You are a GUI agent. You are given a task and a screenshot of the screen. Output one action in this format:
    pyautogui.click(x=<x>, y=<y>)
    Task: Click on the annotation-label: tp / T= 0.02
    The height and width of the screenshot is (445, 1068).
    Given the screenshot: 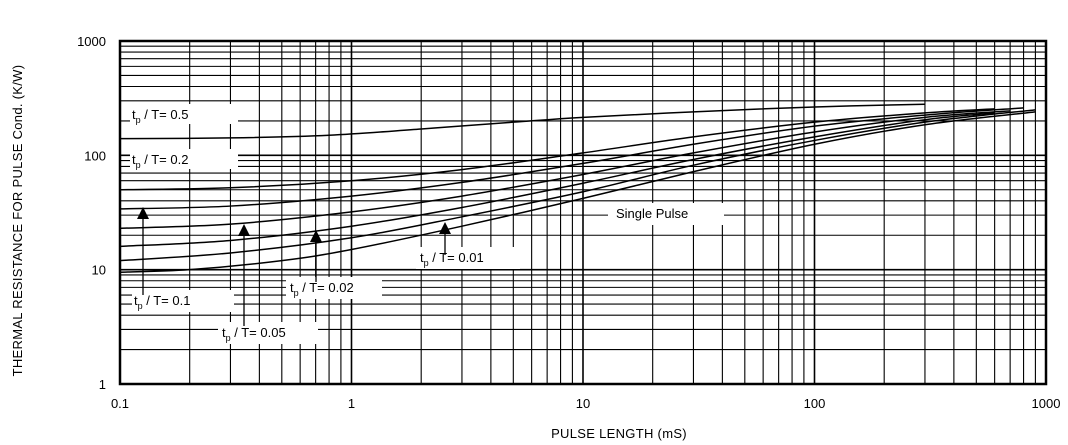 What is the action you would take?
    pyautogui.click(x=322, y=289)
    